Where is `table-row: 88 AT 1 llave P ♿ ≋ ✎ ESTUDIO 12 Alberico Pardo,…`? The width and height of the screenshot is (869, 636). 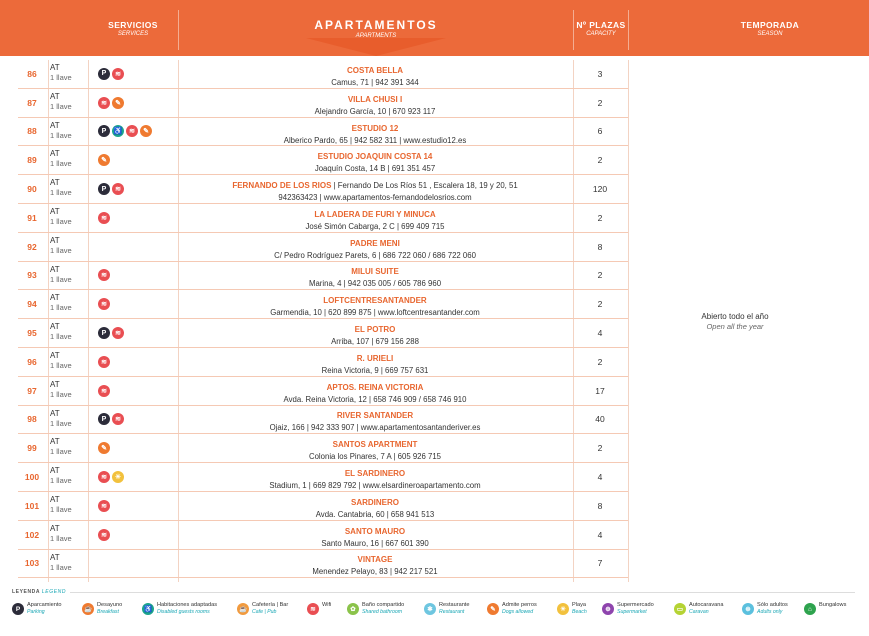 table-row: 88 AT 1 llave P ♿ ≋ ✎ ESTUDIO 12 Alberico Pardo,… is located at coordinates (323, 132).